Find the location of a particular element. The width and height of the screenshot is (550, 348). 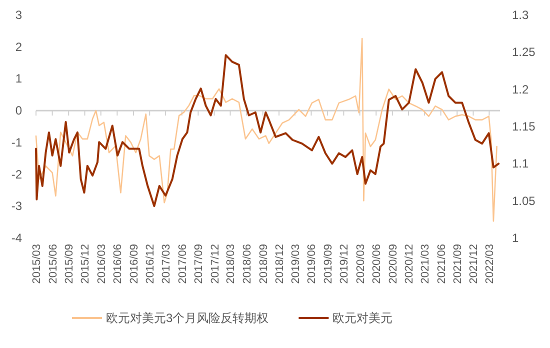

x-tick-label: 2016/03 is located at coordinates (102, 264).